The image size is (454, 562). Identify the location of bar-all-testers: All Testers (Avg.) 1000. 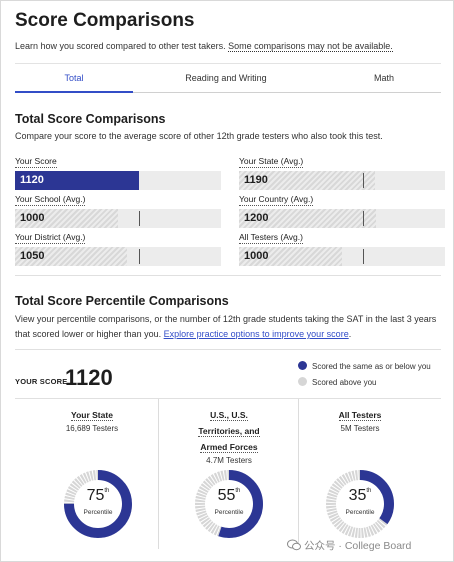
(342, 246).